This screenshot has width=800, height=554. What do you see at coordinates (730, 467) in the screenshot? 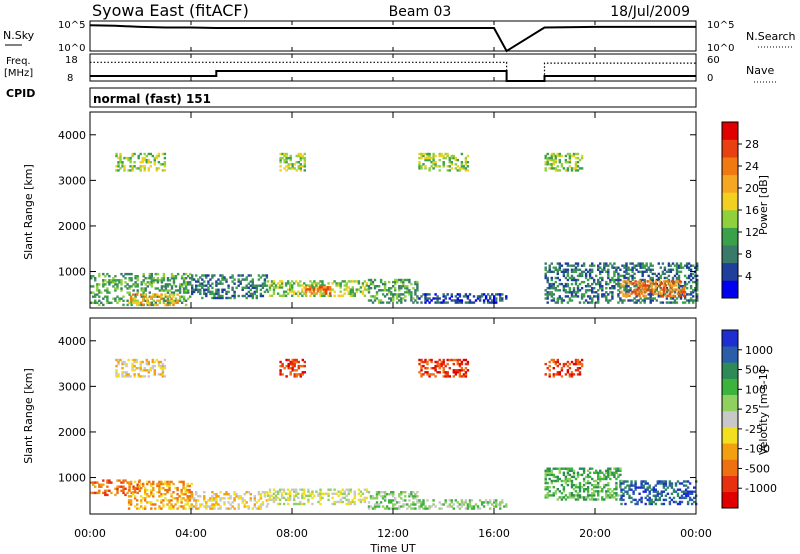
I see `cbar-swatch` at bounding box center [730, 467].